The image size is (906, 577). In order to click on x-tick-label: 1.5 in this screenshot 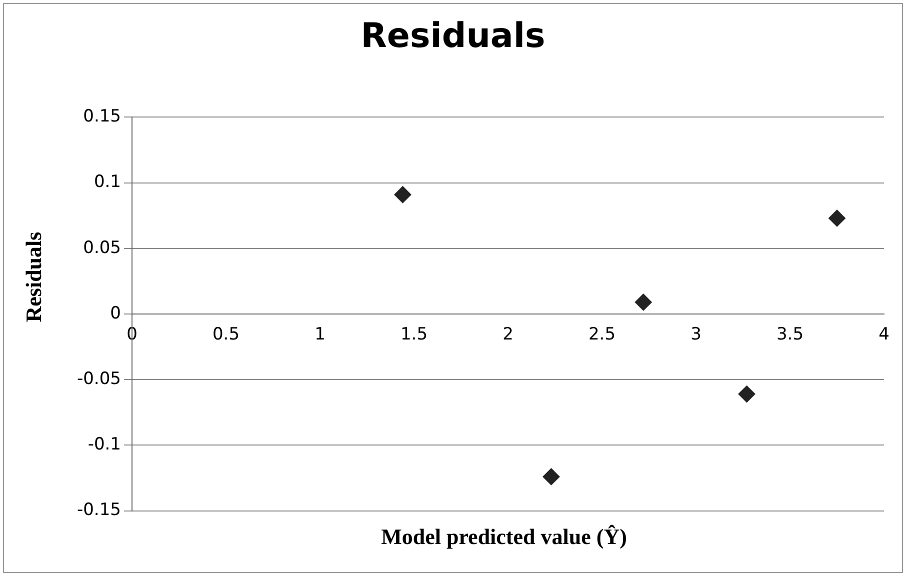, I will do `click(414, 334)`.